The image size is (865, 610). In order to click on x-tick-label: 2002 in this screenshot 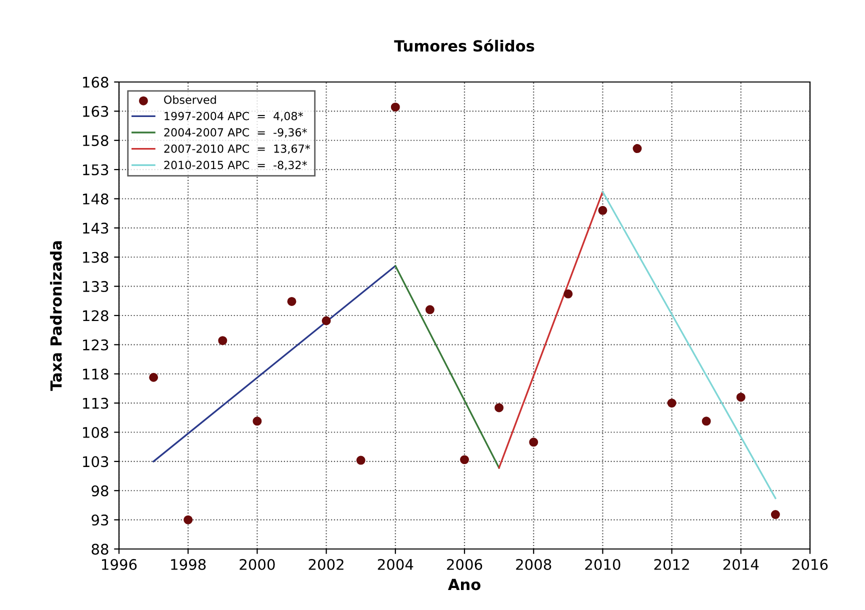, I will do `click(326, 564)`.